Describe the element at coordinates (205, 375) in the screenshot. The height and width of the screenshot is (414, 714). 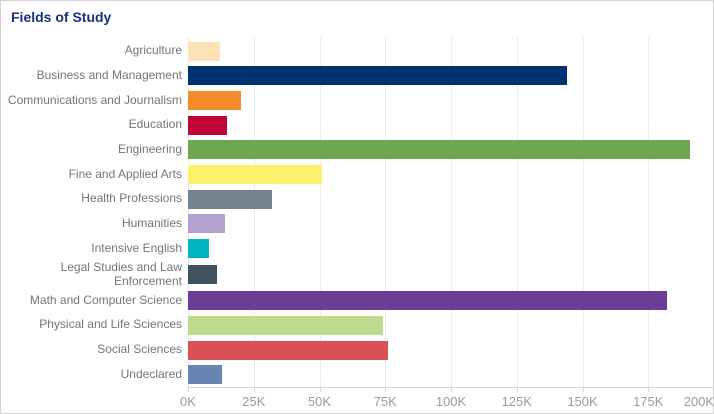
I see `bar-undeclared` at that location.